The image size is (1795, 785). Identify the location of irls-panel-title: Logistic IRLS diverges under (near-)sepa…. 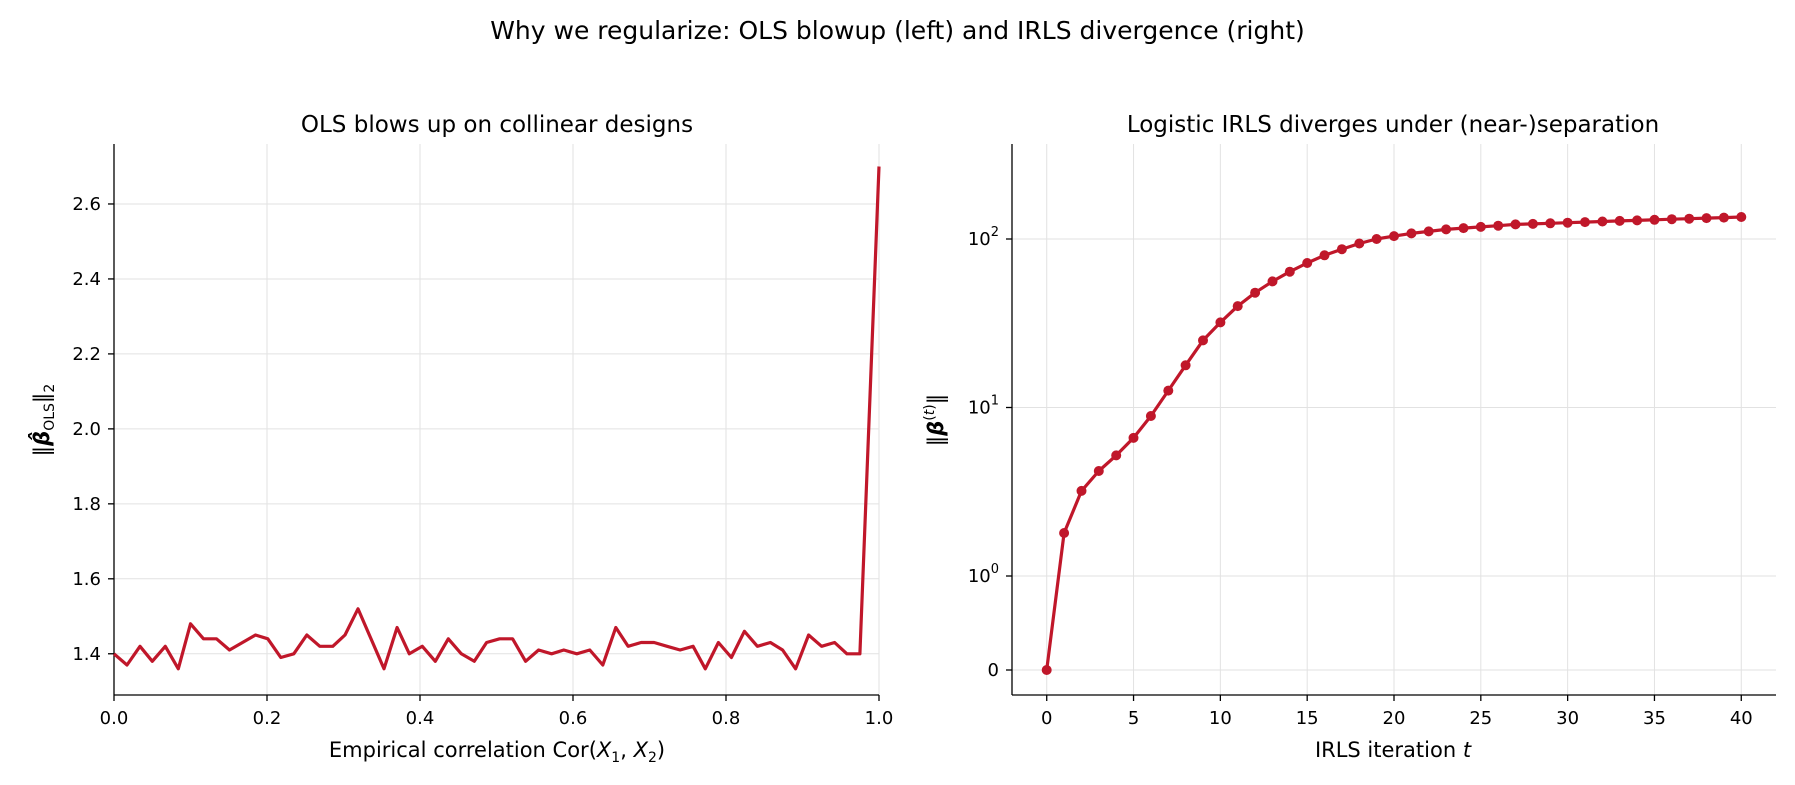
(1393, 125).